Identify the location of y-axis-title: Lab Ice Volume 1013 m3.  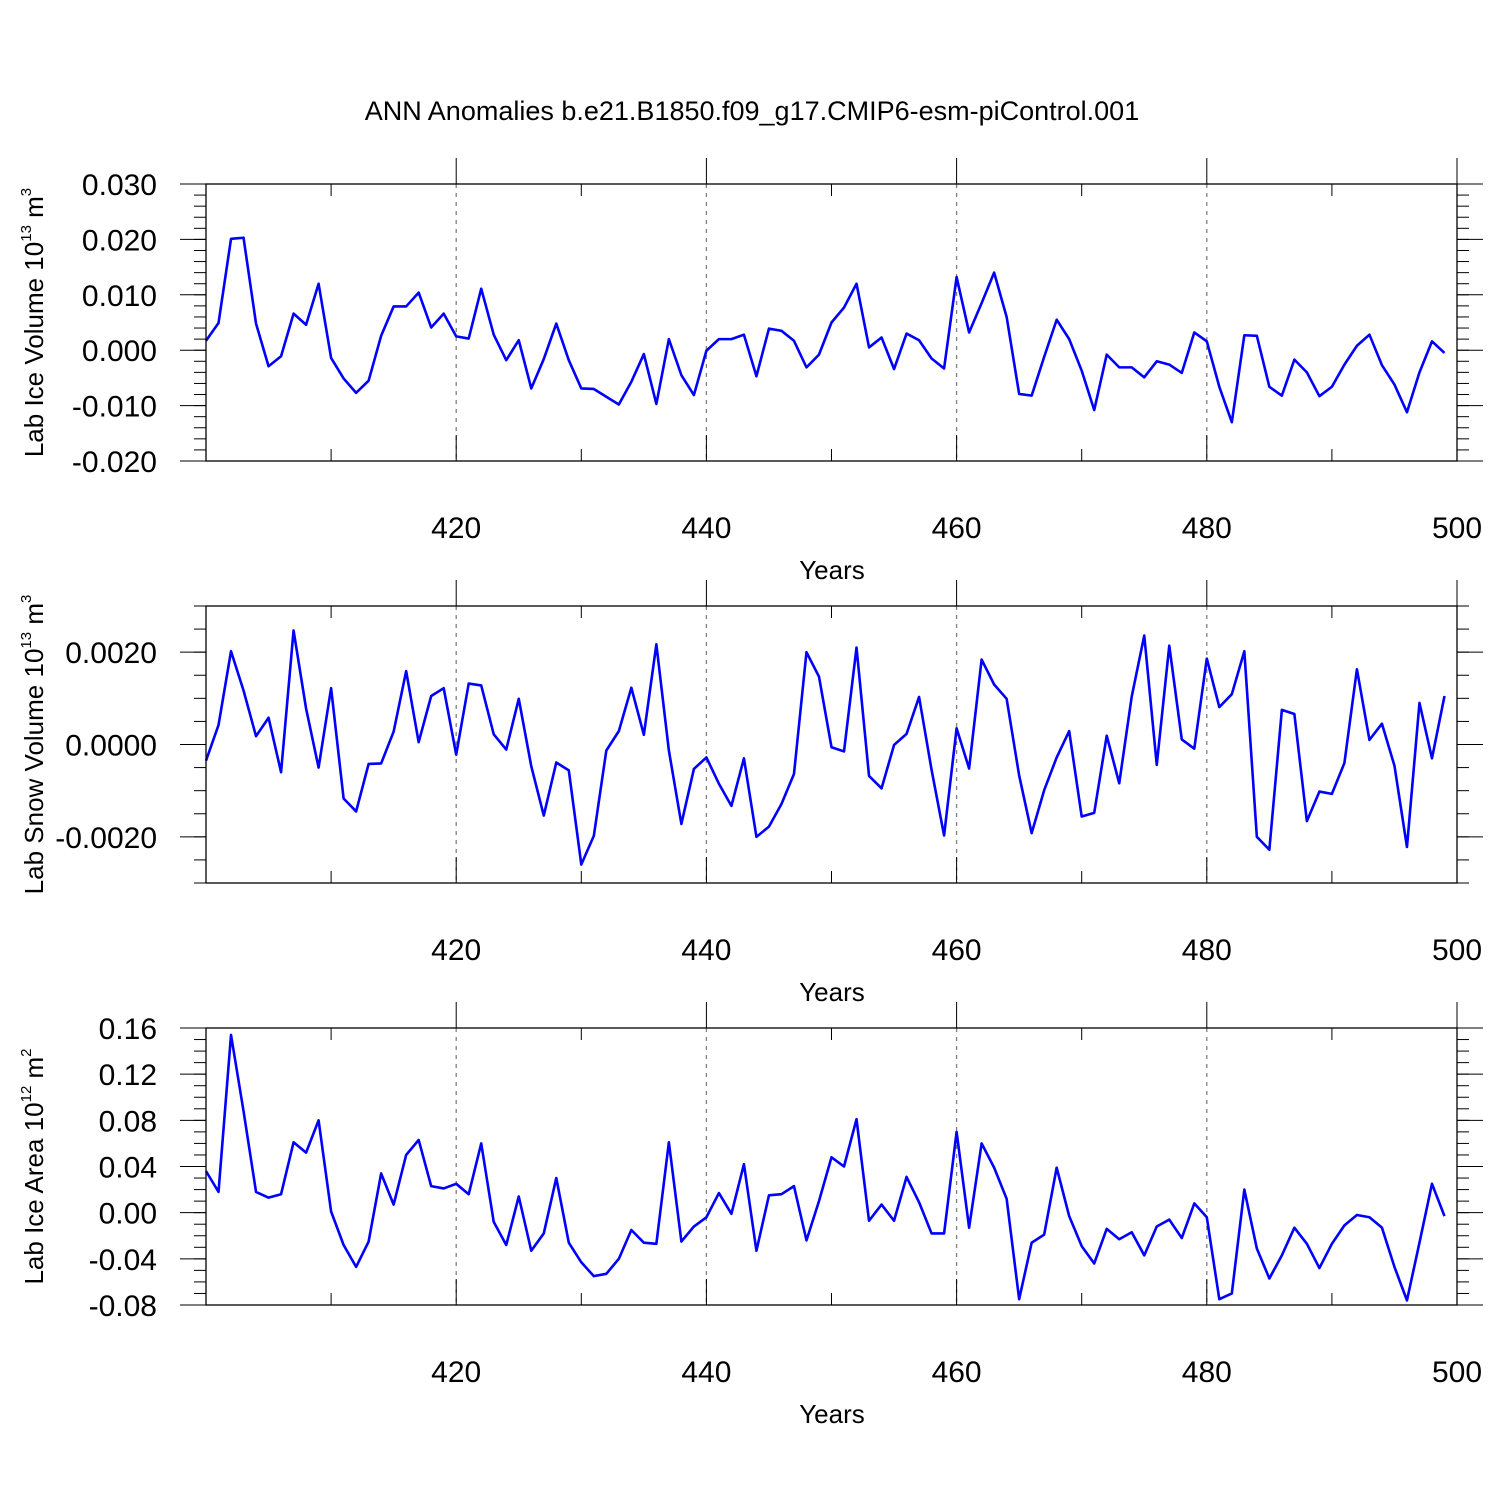
(33, 322).